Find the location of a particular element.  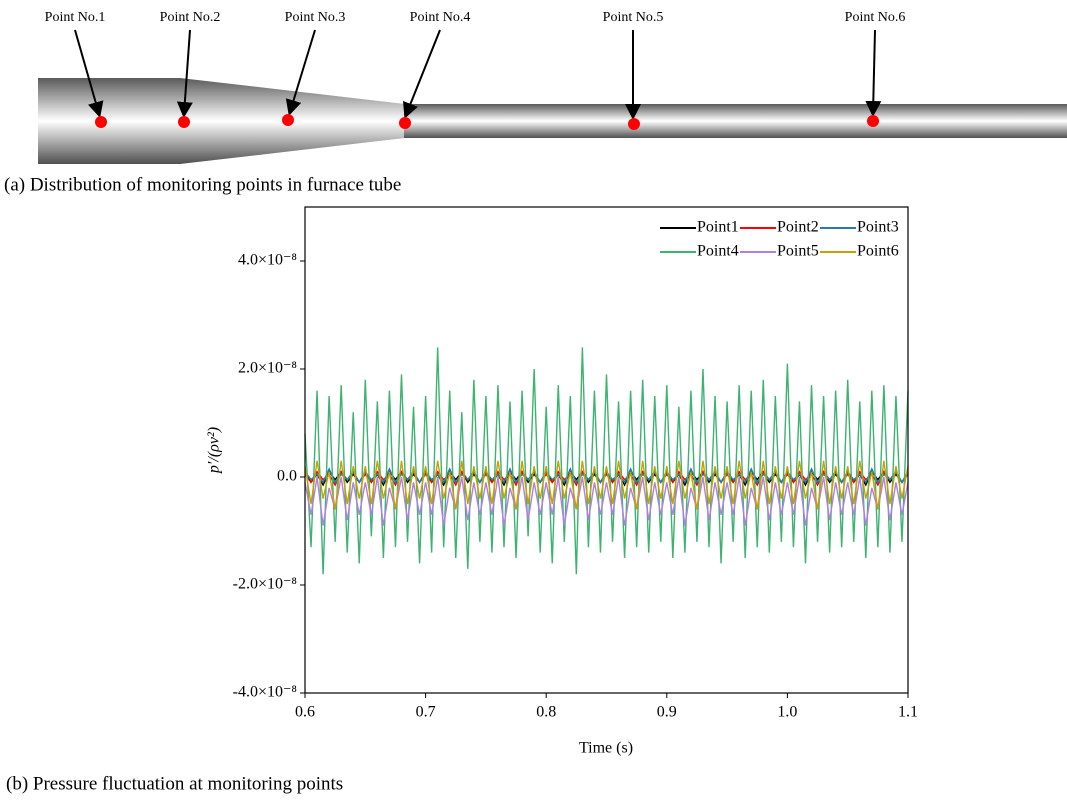

point-label: Point No.2 is located at coordinates (190, 17).